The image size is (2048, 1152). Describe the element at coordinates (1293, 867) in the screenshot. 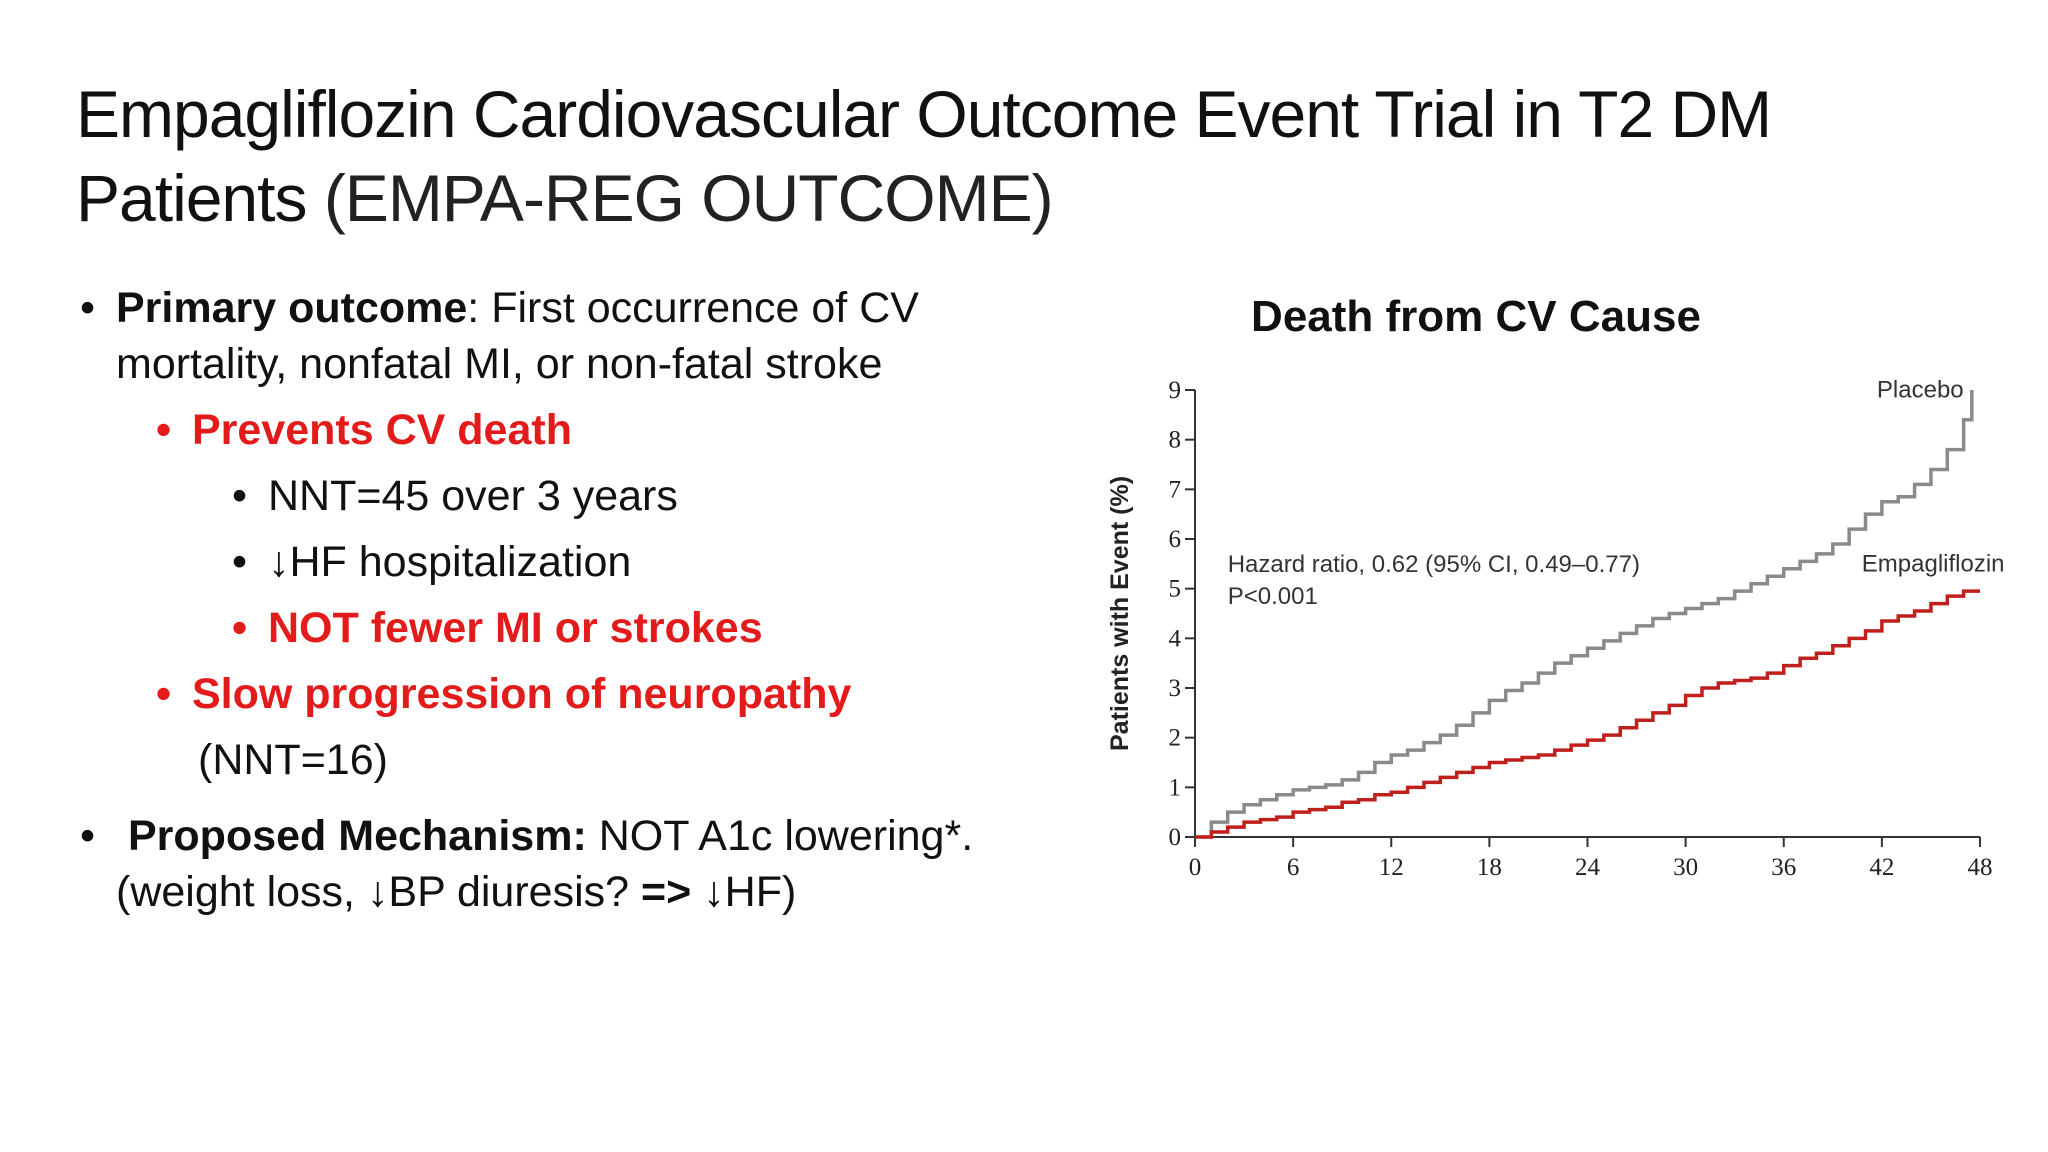

I see `x-tick-label: 6` at that location.